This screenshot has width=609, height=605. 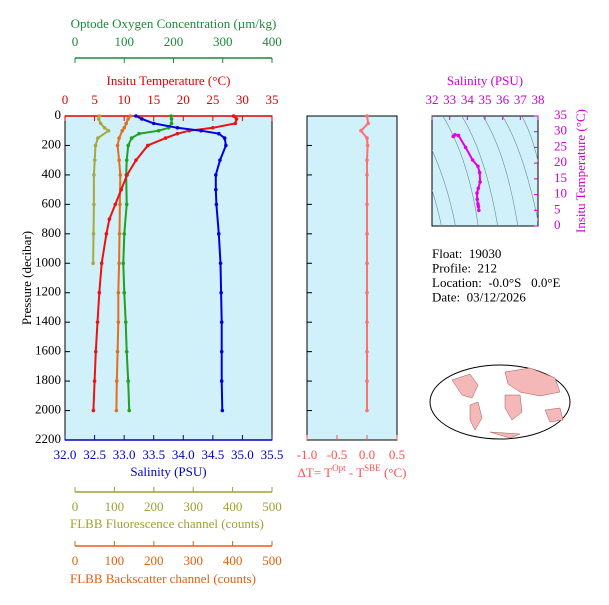 I want to click on y-tick-label: 1200, so click(x=48, y=291).